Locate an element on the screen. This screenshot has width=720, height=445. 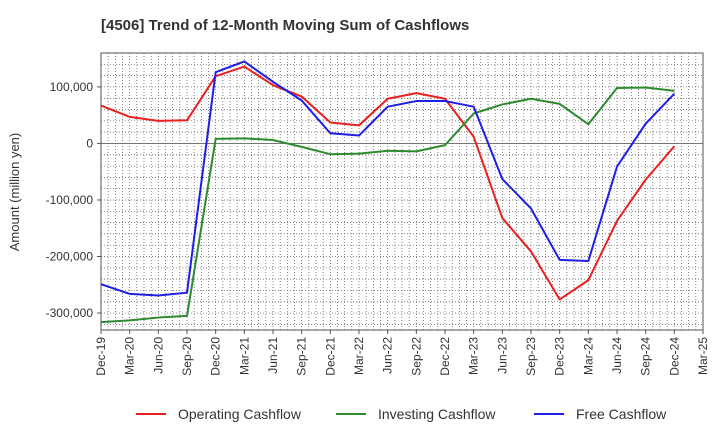
x-tick-label: Mar-23 is located at coordinates (474, 356).